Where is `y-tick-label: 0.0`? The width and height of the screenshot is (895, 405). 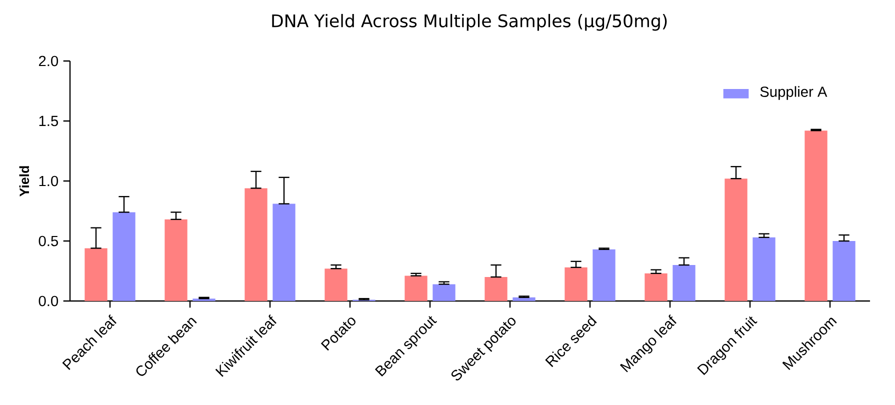
y-tick-label: 0.0 is located at coordinates (48, 301).